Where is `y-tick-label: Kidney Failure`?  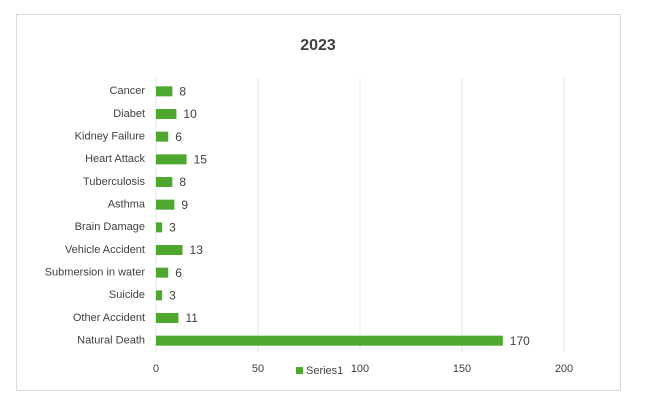 y-tick-label: Kidney Failure is located at coordinates (110, 137).